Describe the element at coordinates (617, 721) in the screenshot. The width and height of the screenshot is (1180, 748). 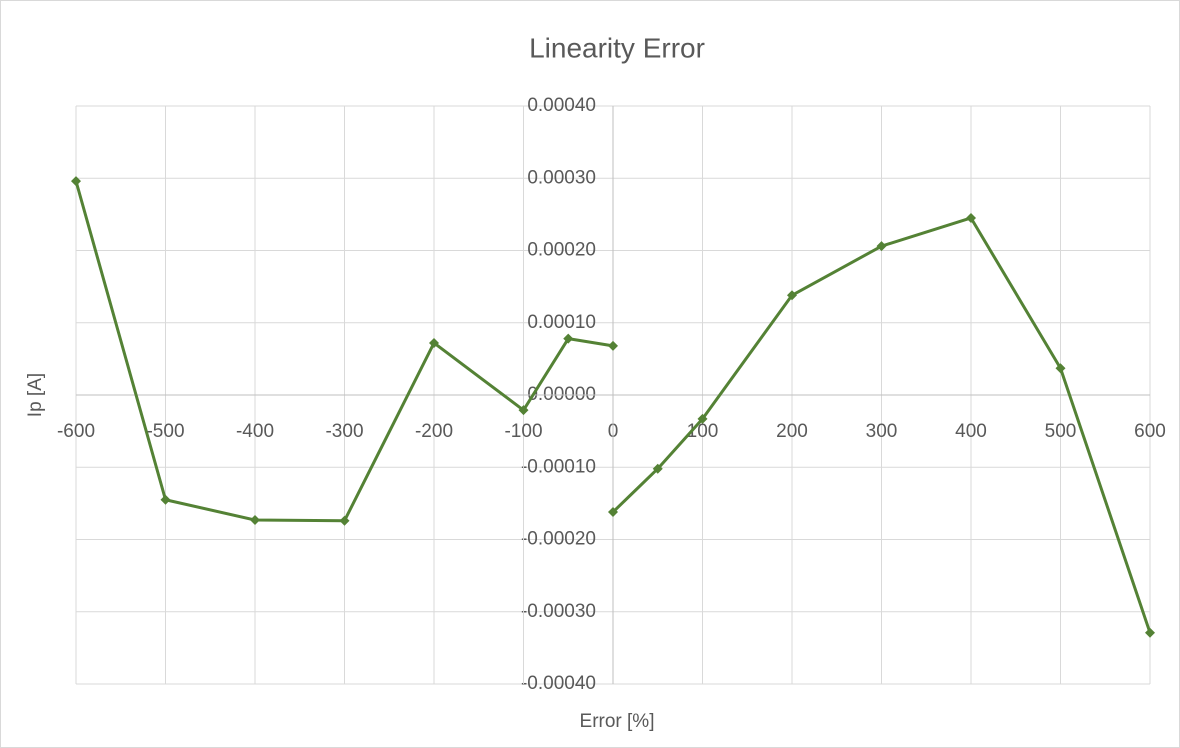
I see `x-axis-label: Error [%]` at that location.